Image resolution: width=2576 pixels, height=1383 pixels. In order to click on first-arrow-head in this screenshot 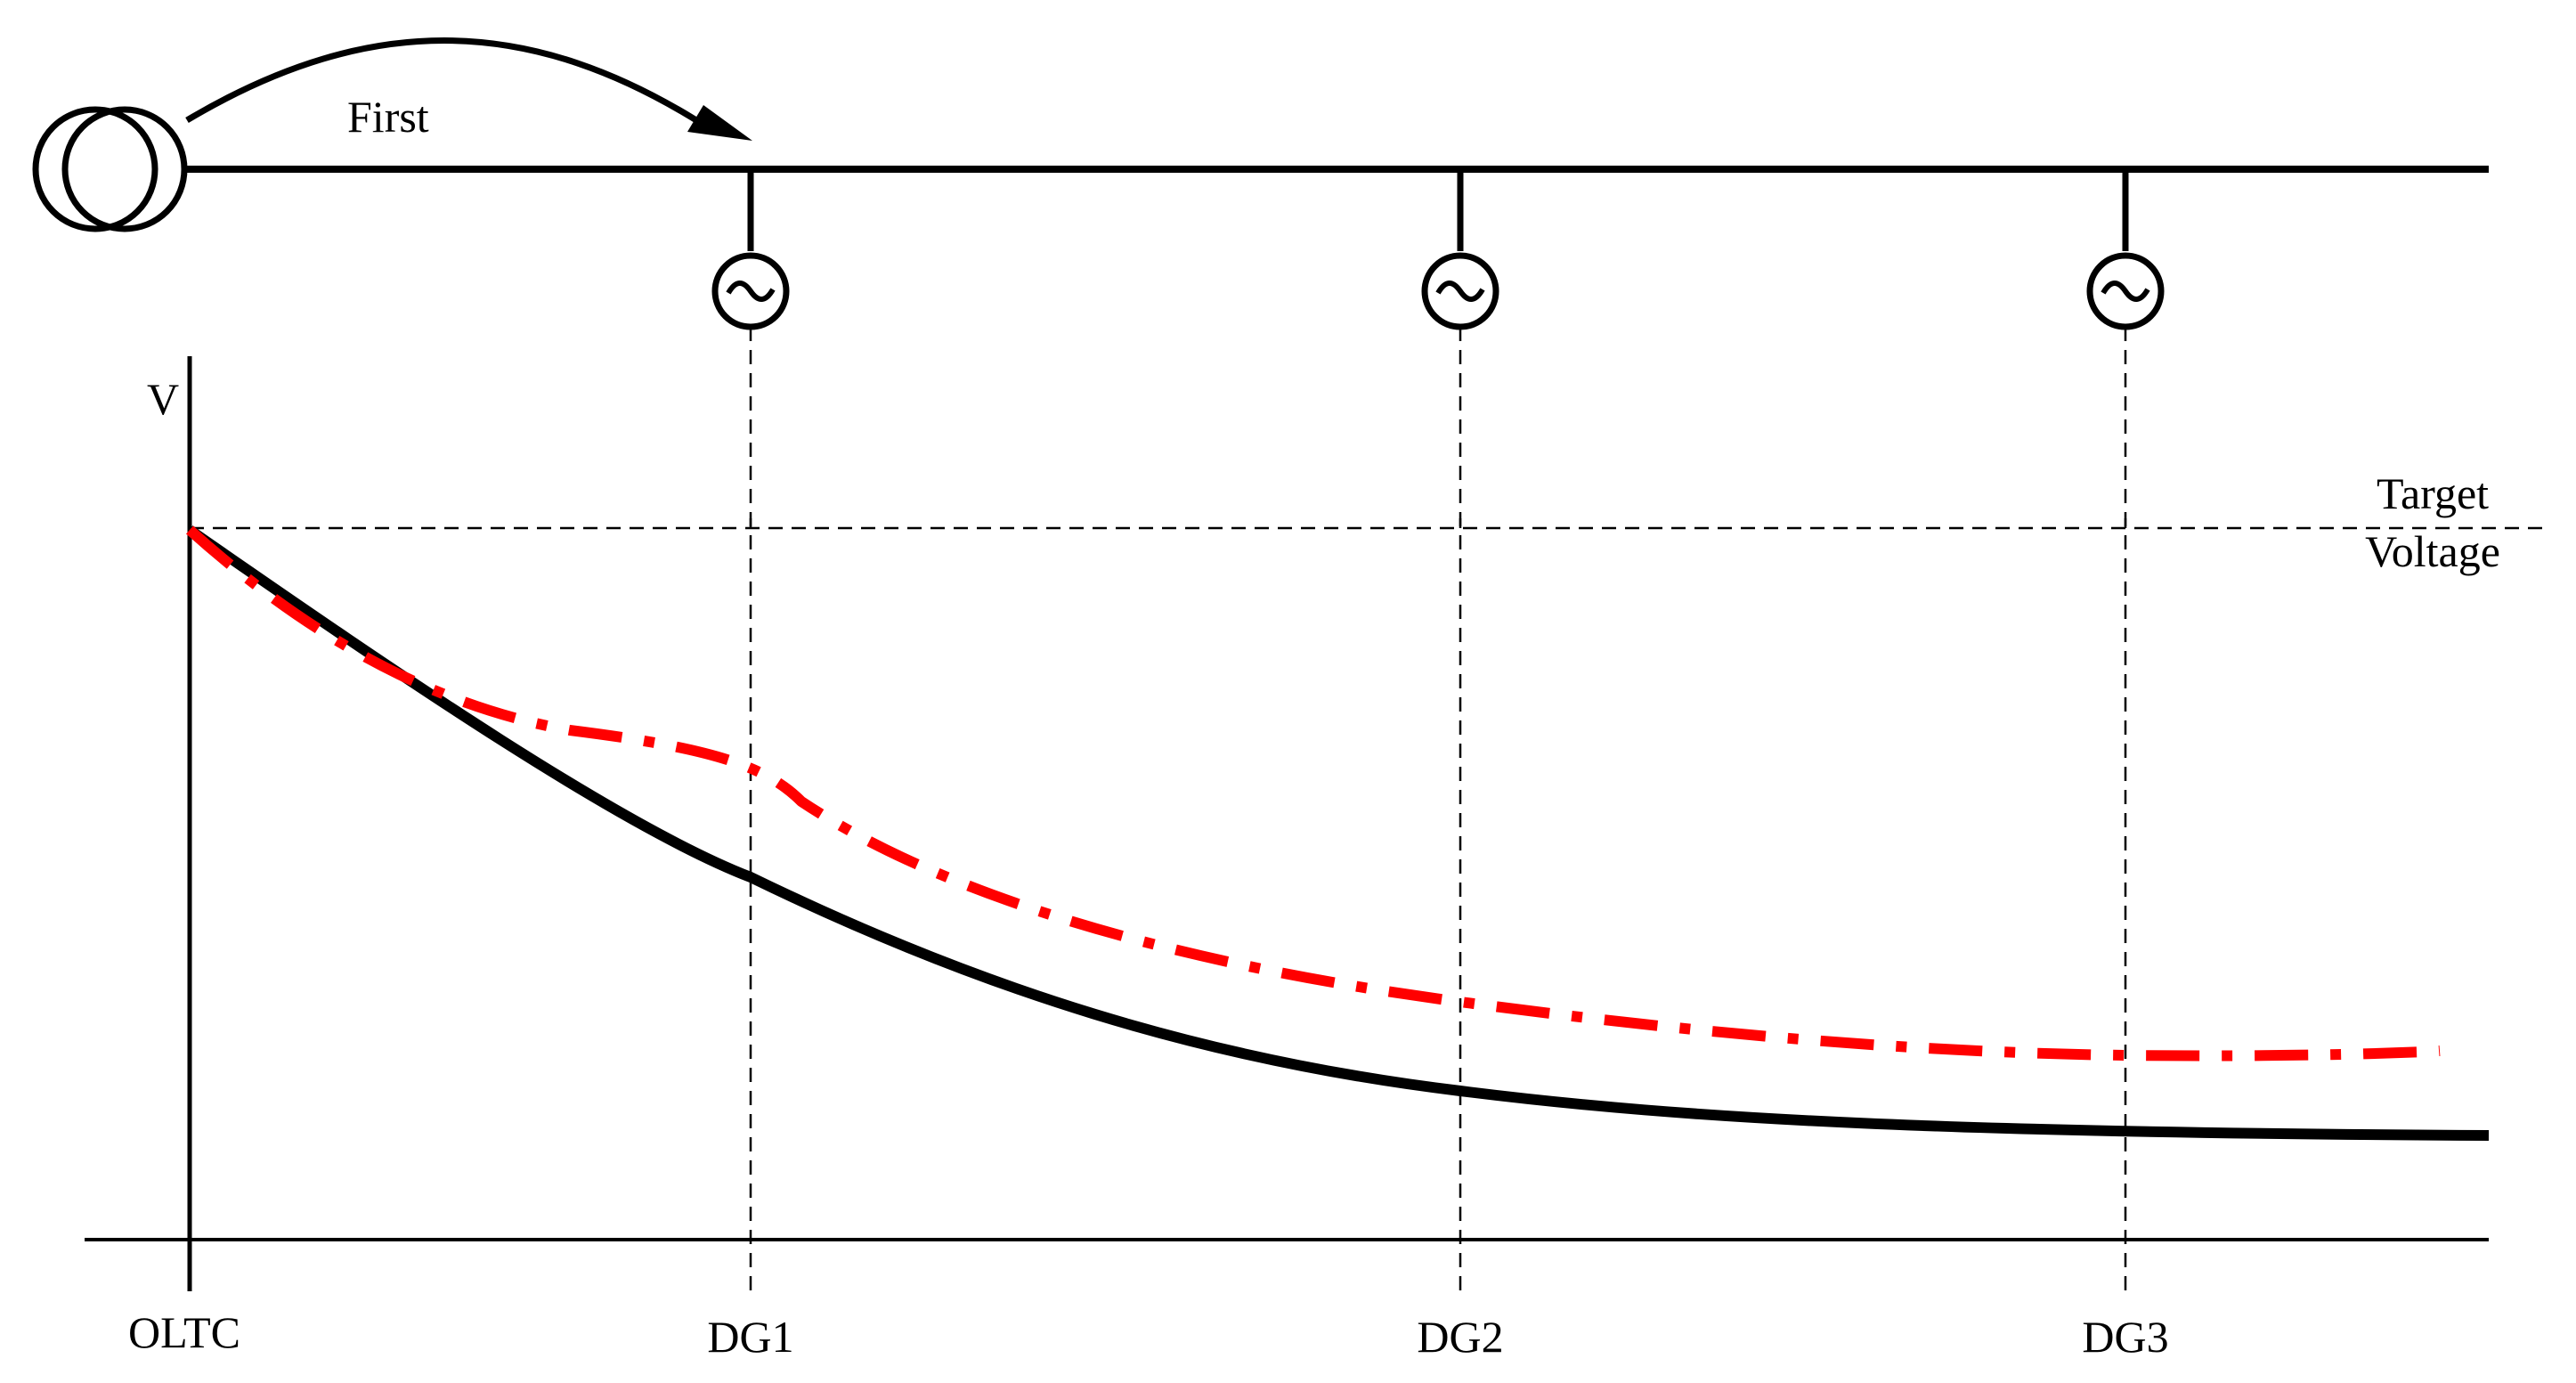, I will do `click(719, 123)`.